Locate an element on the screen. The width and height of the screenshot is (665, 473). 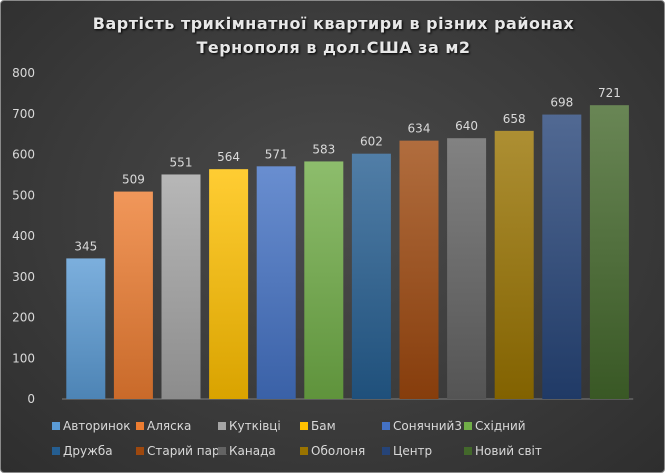
data-label: 658 is located at coordinates (514, 119).